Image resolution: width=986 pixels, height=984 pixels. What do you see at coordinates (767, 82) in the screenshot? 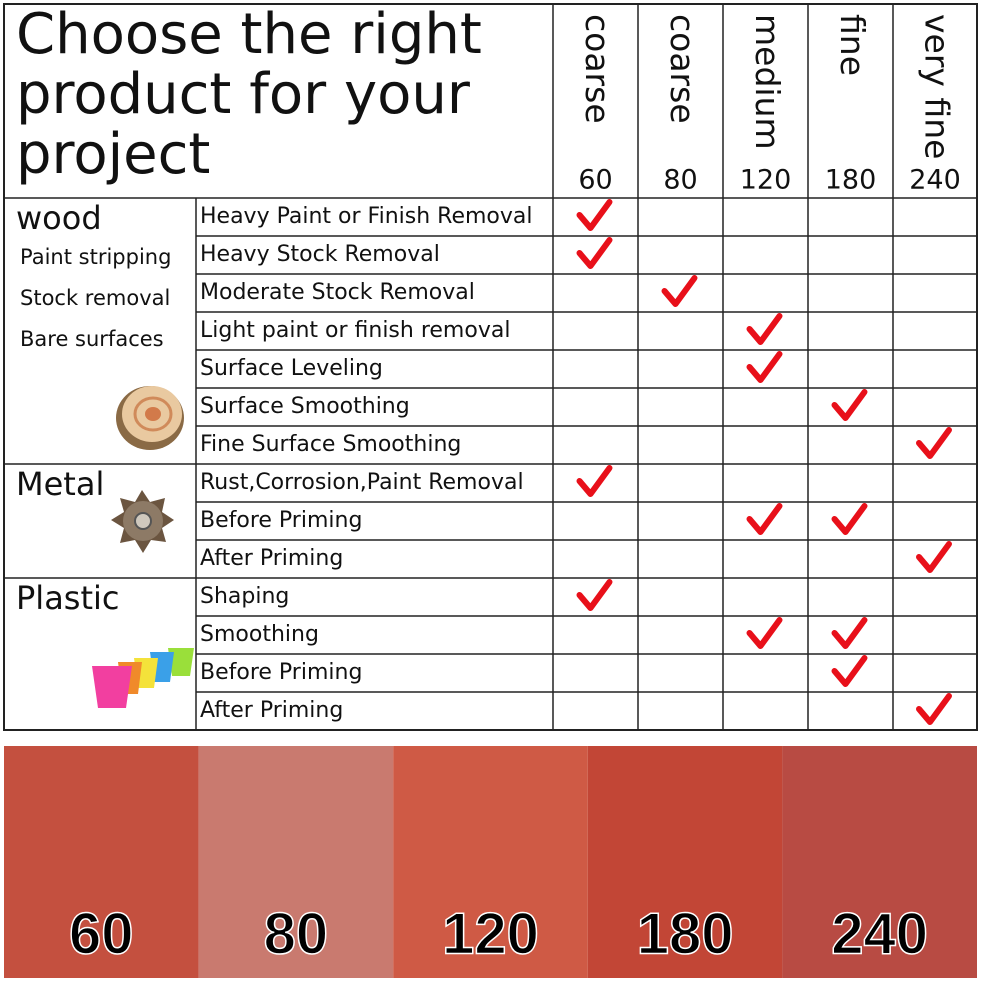
I see `grade-name: medium` at bounding box center [767, 82].